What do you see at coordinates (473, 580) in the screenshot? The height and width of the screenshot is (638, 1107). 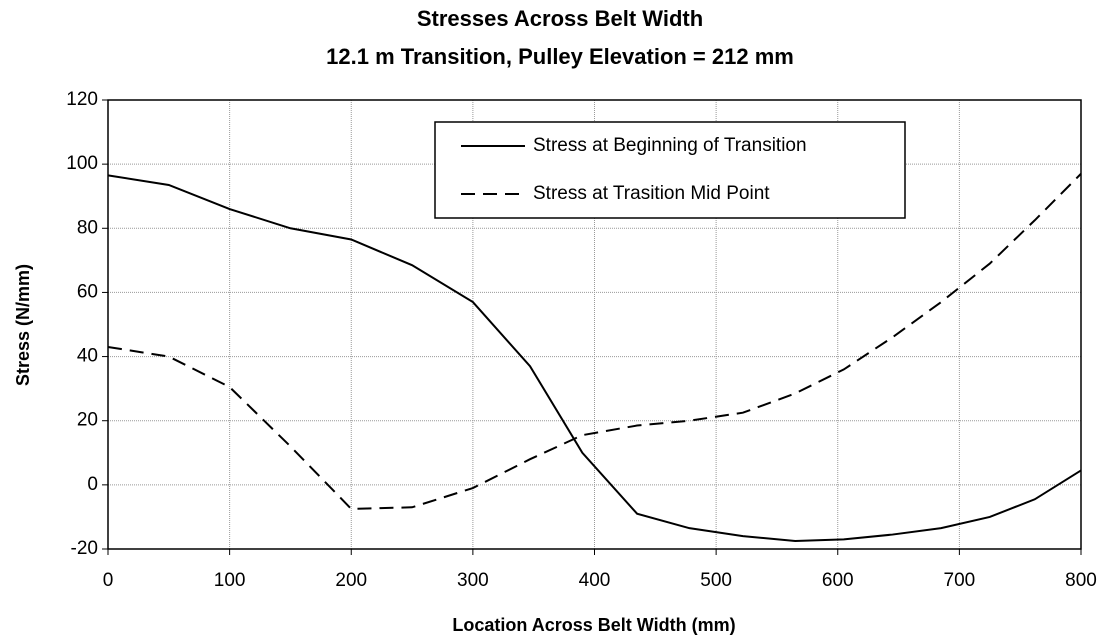 I see `x-tick-label: 300` at bounding box center [473, 580].